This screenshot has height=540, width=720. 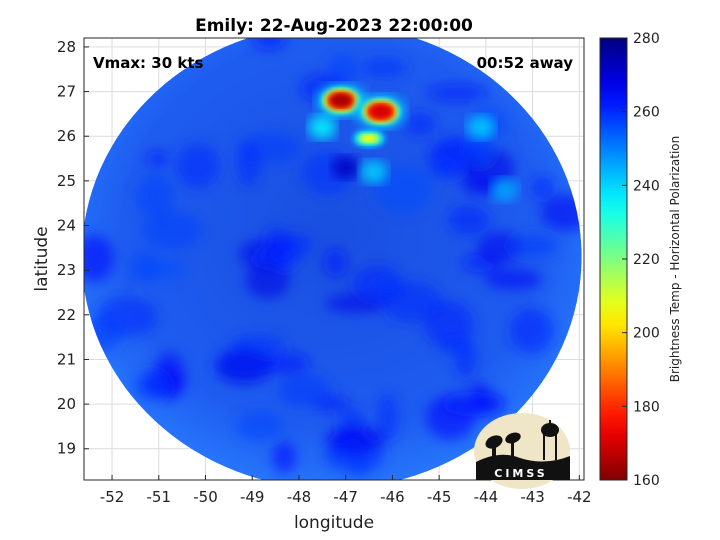 What do you see at coordinates (252, 497) in the screenshot?
I see `x-tick-label: -49` at bounding box center [252, 497].